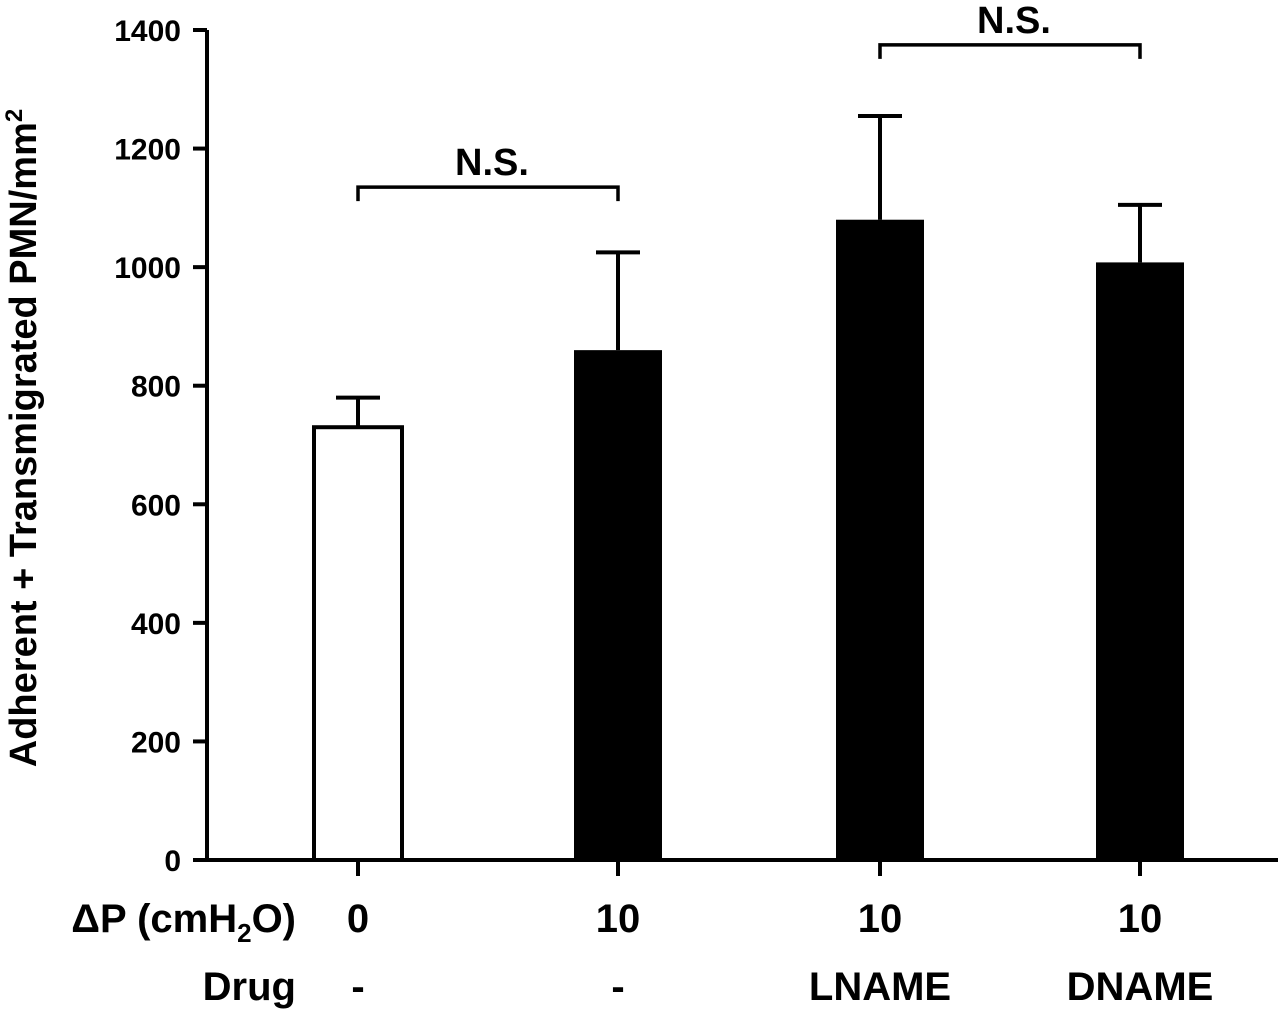 The width and height of the screenshot is (1280, 1010). Describe the element at coordinates (156, 742) in the screenshot. I see `y-tick-label: 200` at that location.